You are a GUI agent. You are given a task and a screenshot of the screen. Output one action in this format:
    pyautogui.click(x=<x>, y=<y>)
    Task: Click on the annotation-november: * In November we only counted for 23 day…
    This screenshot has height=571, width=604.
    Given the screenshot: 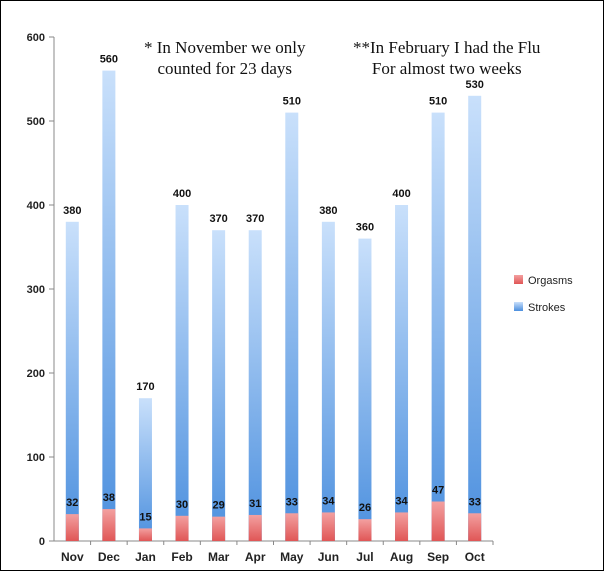 What is the action you would take?
    pyautogui.click(x=225, y=58)
    